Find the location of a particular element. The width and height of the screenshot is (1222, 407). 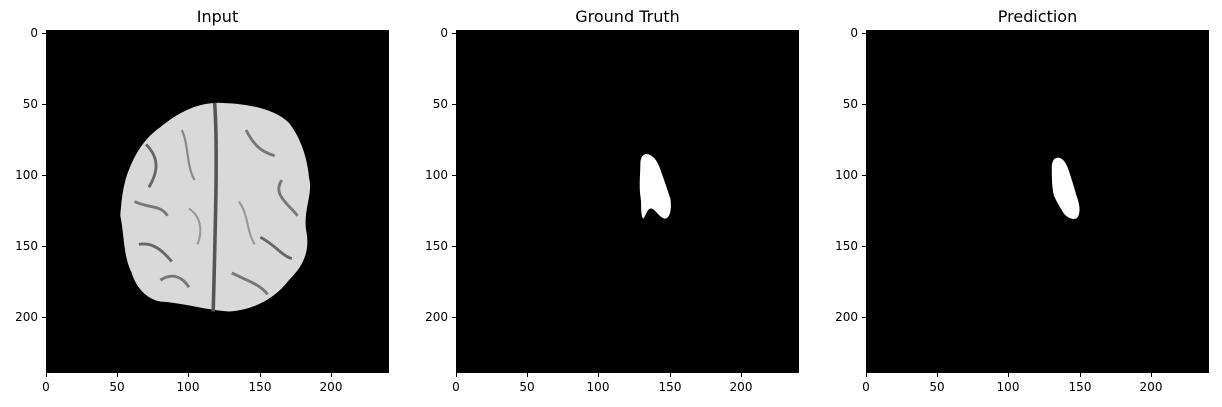

panel-title: Prediction is located at coordinates (1037, 16).